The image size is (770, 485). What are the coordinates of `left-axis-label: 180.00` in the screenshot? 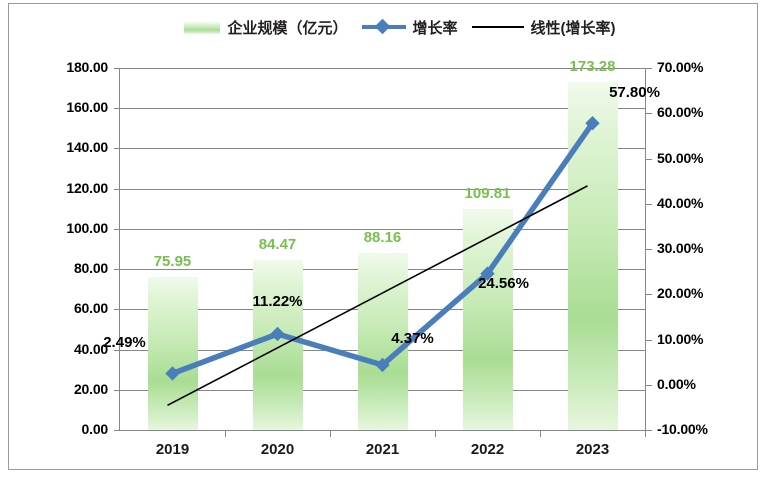 It's located at (87, 67).